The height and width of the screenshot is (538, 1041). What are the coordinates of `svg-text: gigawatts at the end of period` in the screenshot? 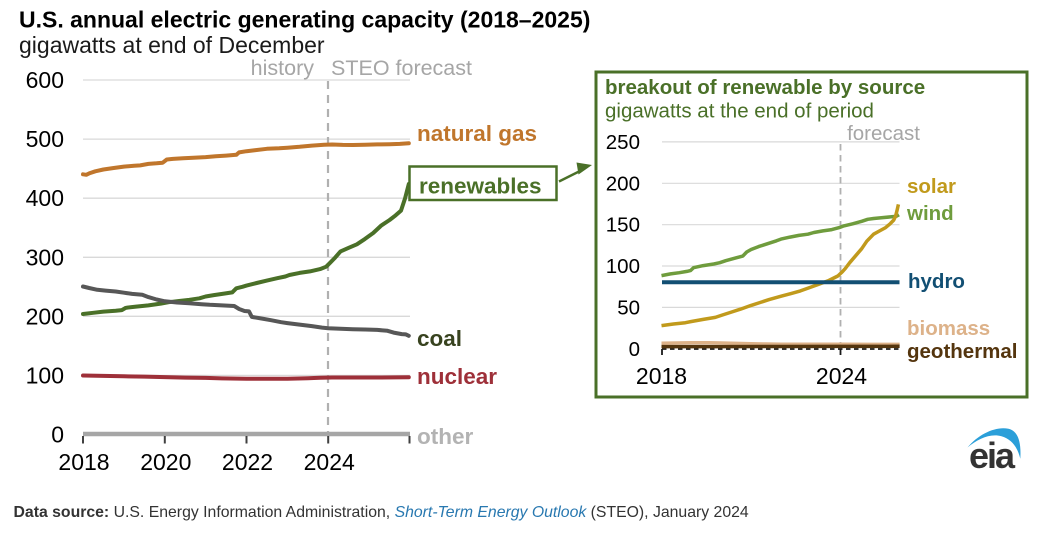 It's located at (739, 111).